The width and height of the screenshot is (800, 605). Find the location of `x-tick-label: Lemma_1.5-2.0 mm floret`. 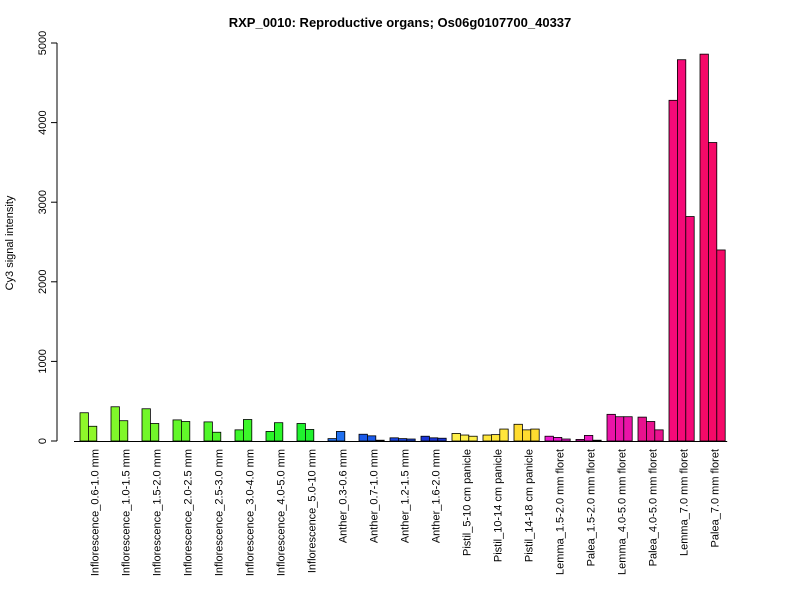

x-tick-label: Lemma_1.5-2.0 mm floret is located at coordinates (561, 512).